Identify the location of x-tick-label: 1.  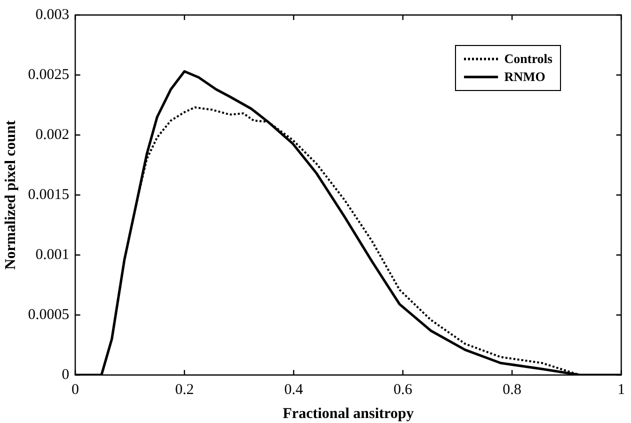
(621, 390).